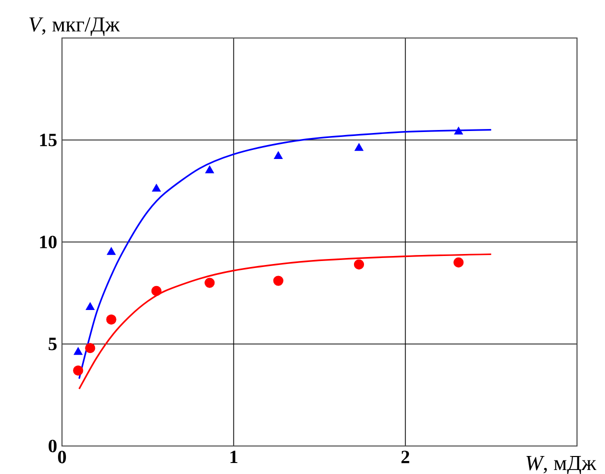 This screenshot has width=605, height=474. What do you see at coordinates (62, 457) in the screenshot?
I see `x-tick-label: 0` at bounding box center [62, 457].